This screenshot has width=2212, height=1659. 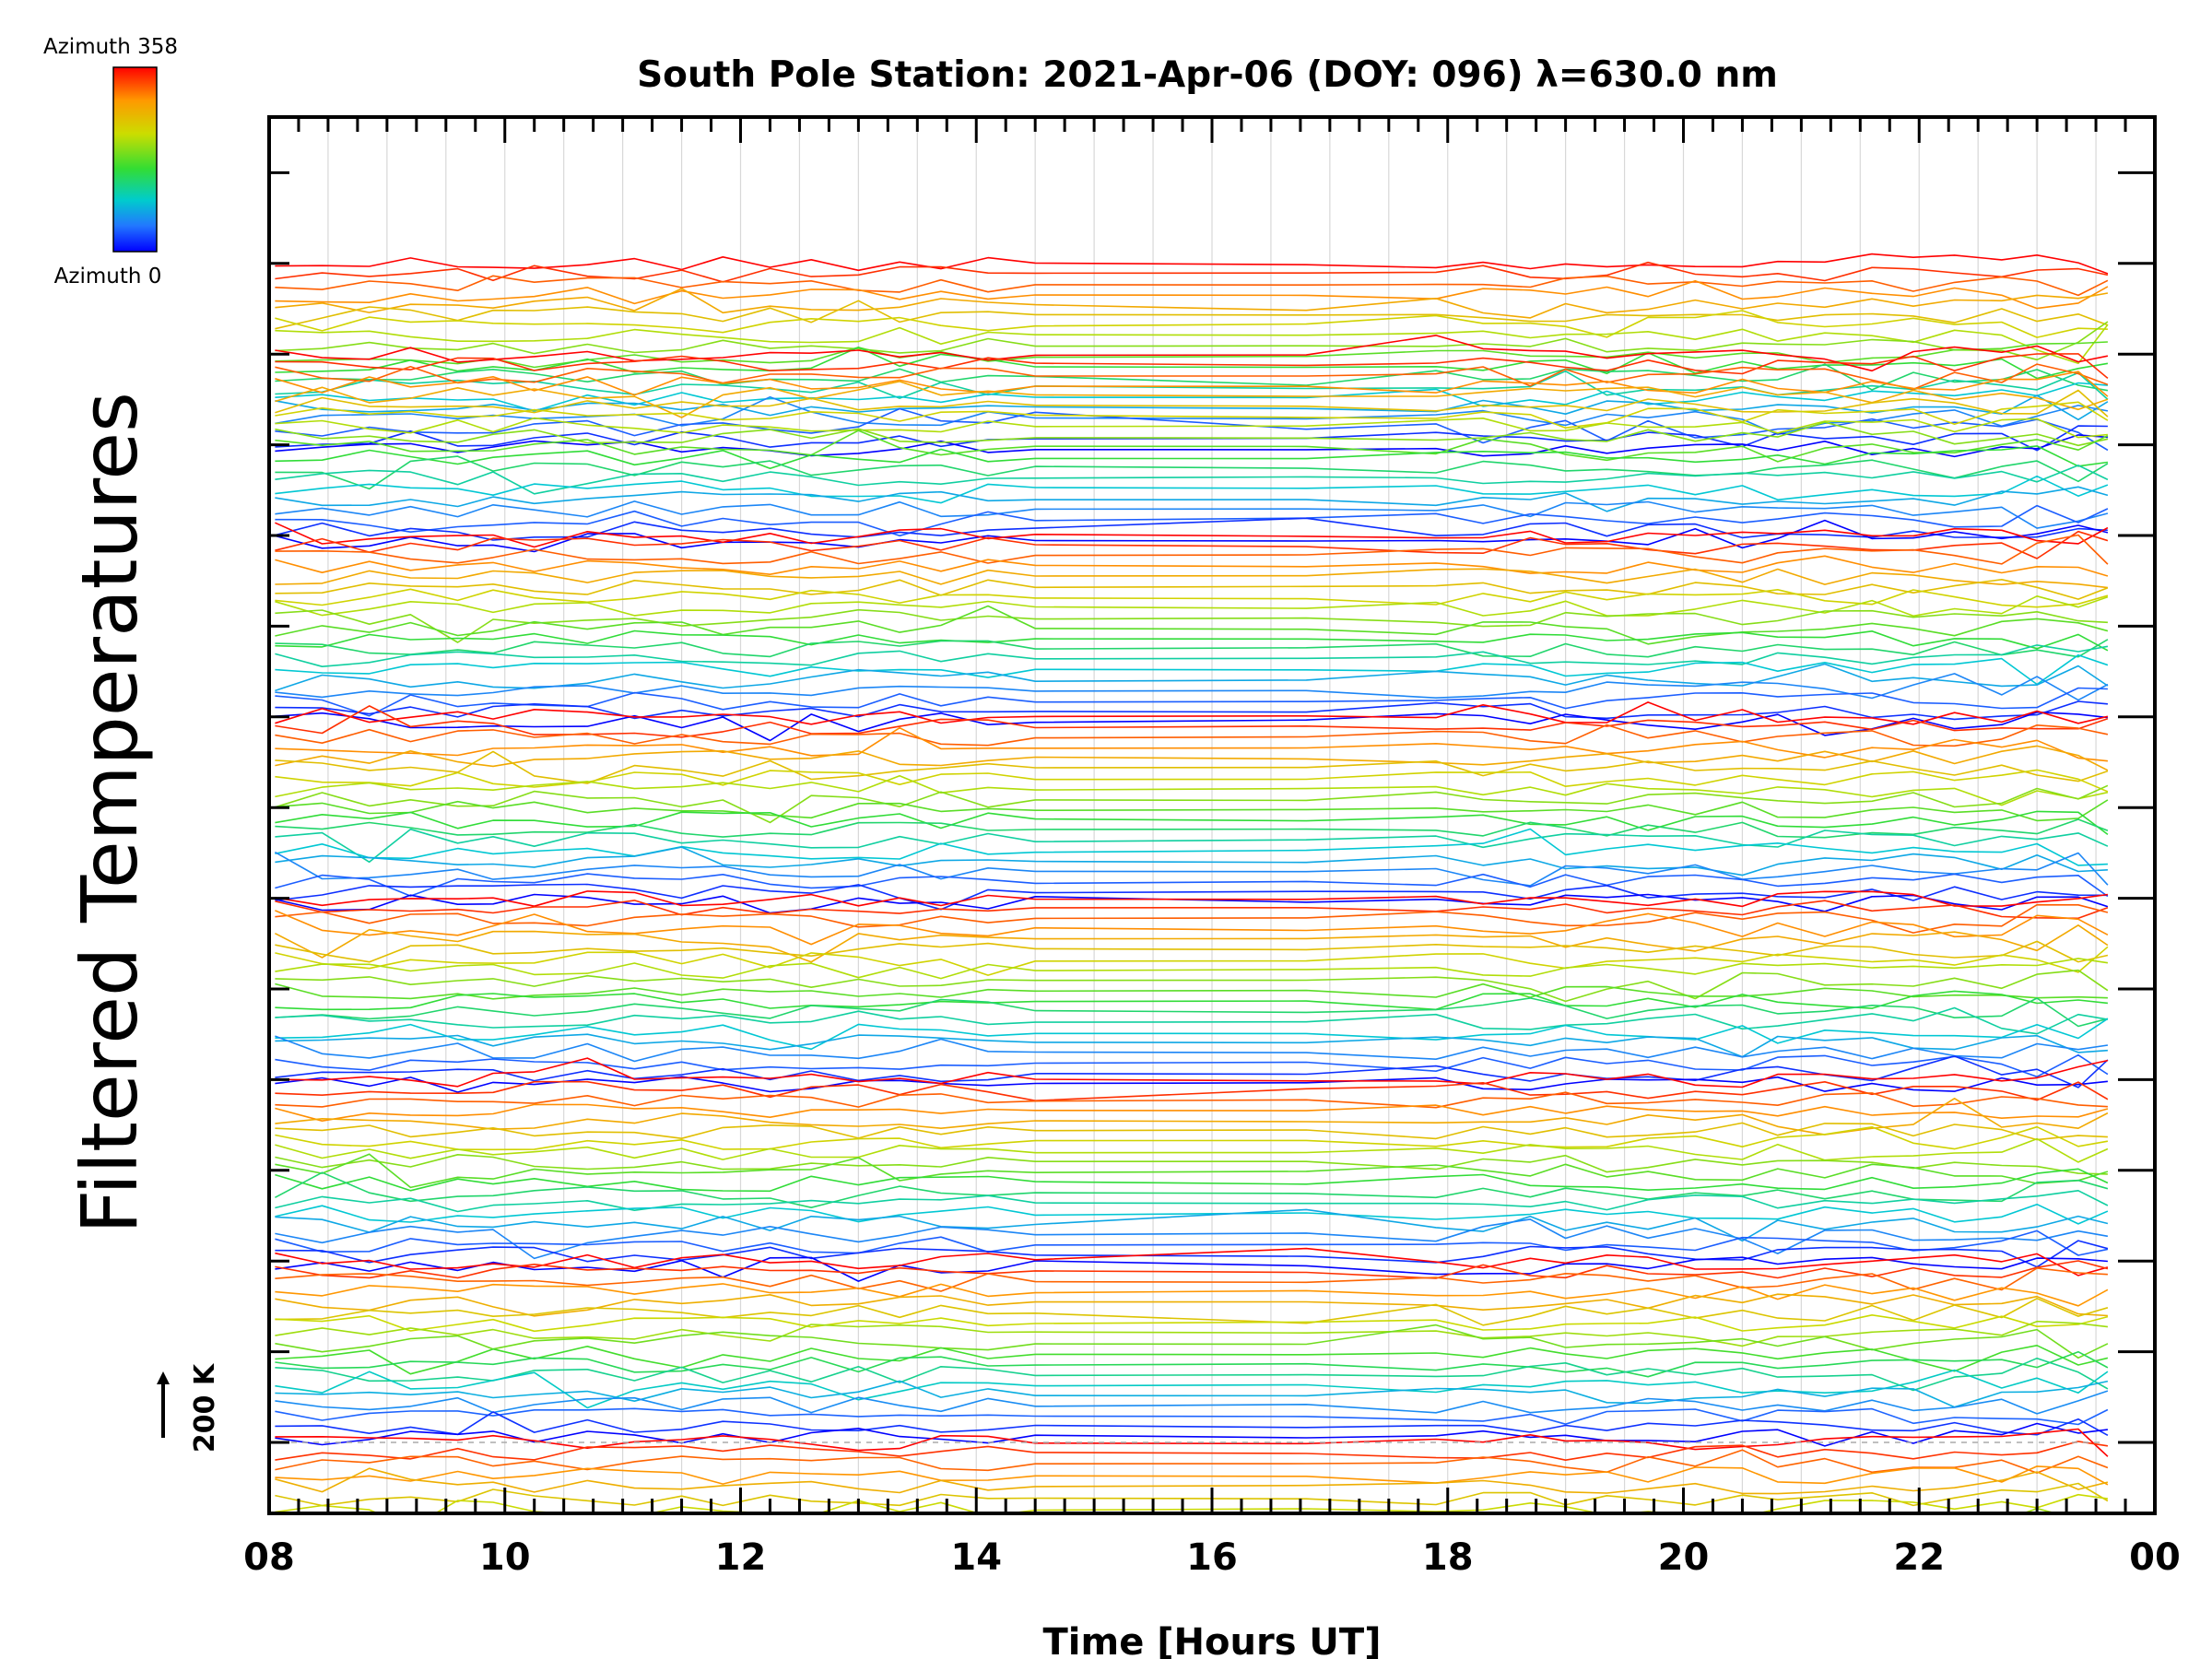 I want to click on x-tick-label: 00, so click(x=2155, y=1557).